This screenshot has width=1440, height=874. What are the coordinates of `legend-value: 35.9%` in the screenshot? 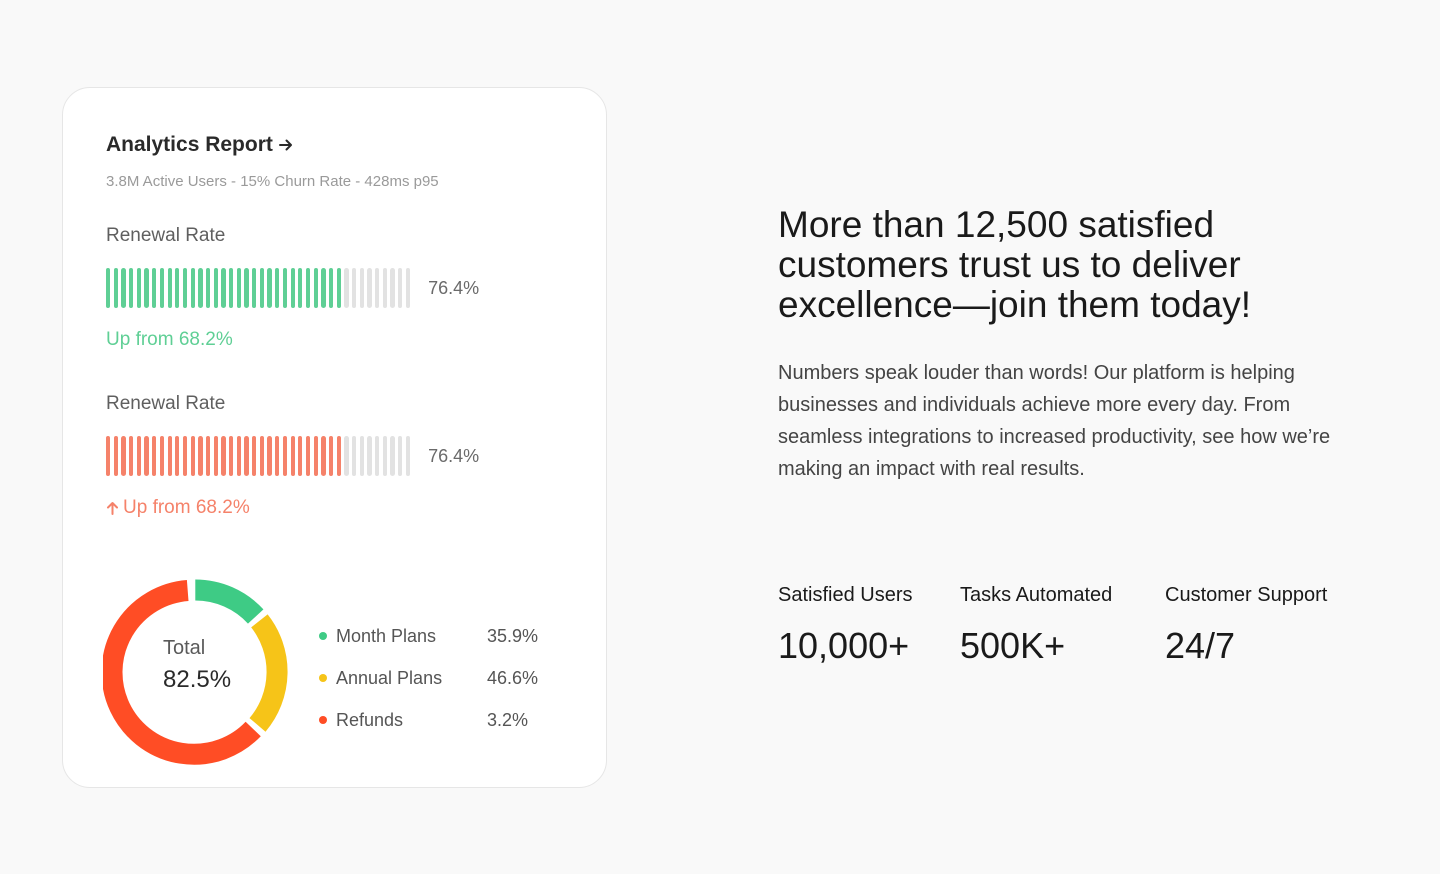 It's located at (513, 635).